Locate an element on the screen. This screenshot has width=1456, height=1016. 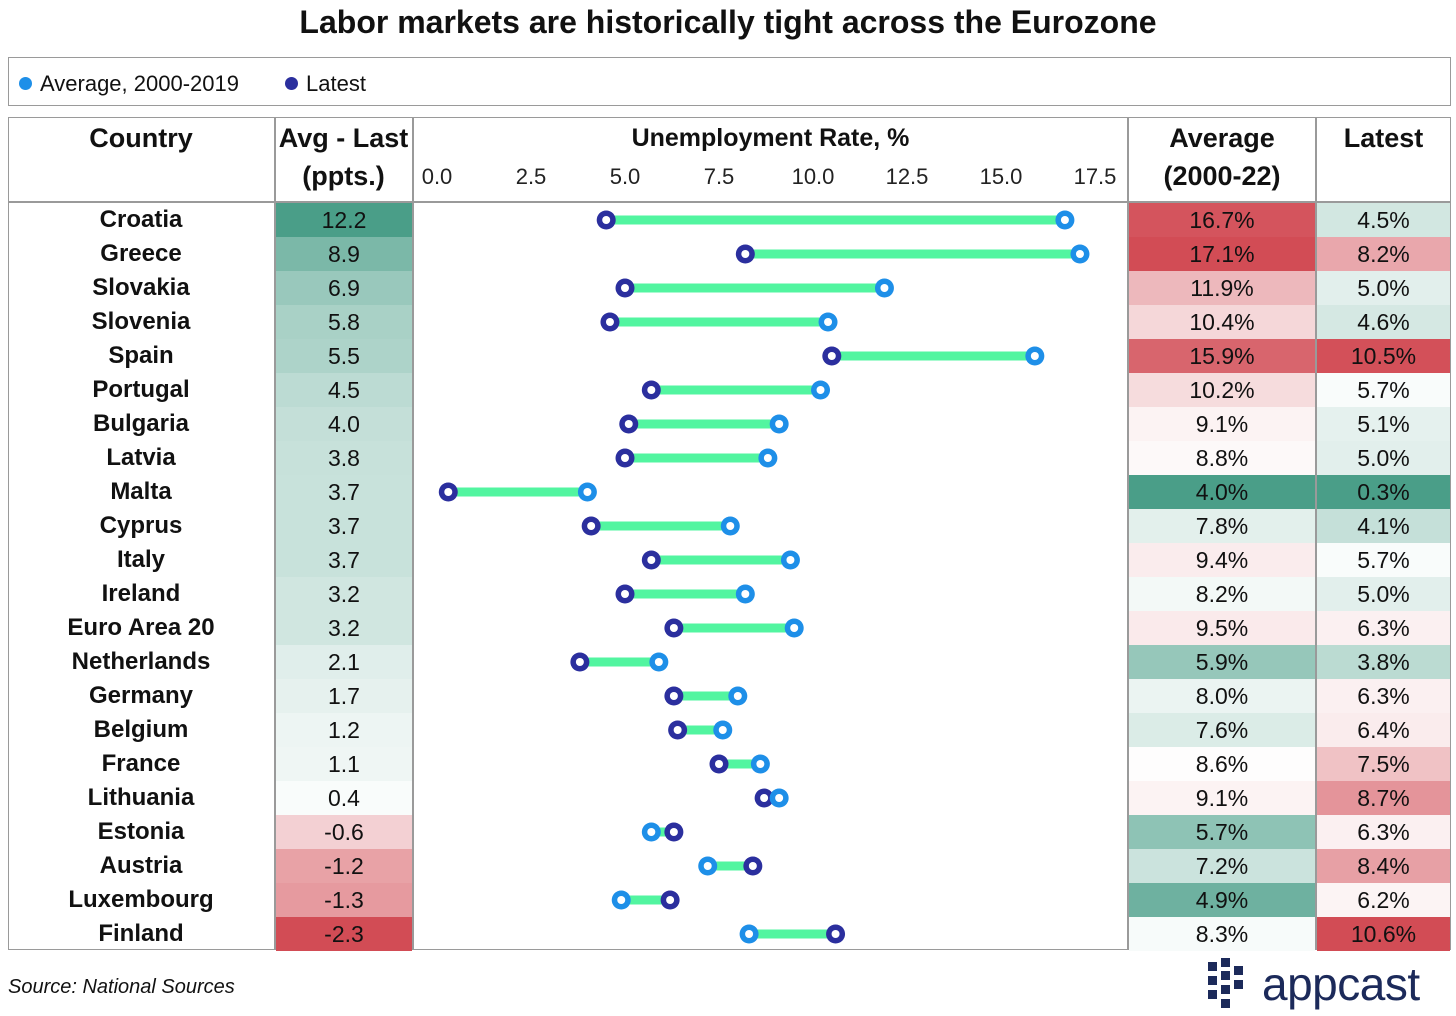
avg-minus-last-value: 1.1 is located at coordinates (344, 764).